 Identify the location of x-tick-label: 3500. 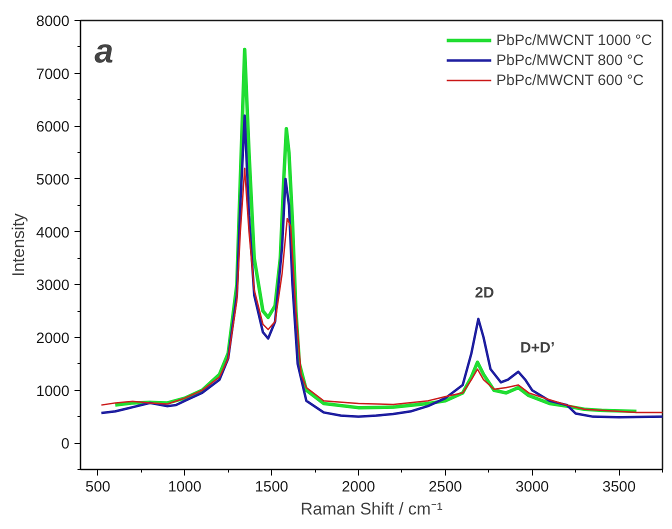
(619, 487).